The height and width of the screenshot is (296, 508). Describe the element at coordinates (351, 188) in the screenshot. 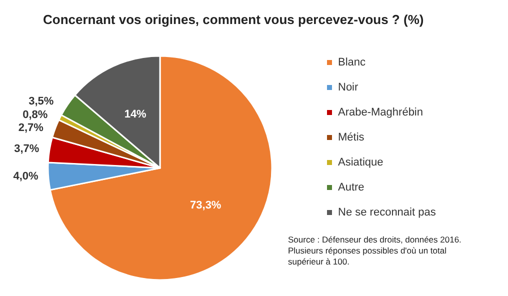

I see `legend-label: Autre` at that location.